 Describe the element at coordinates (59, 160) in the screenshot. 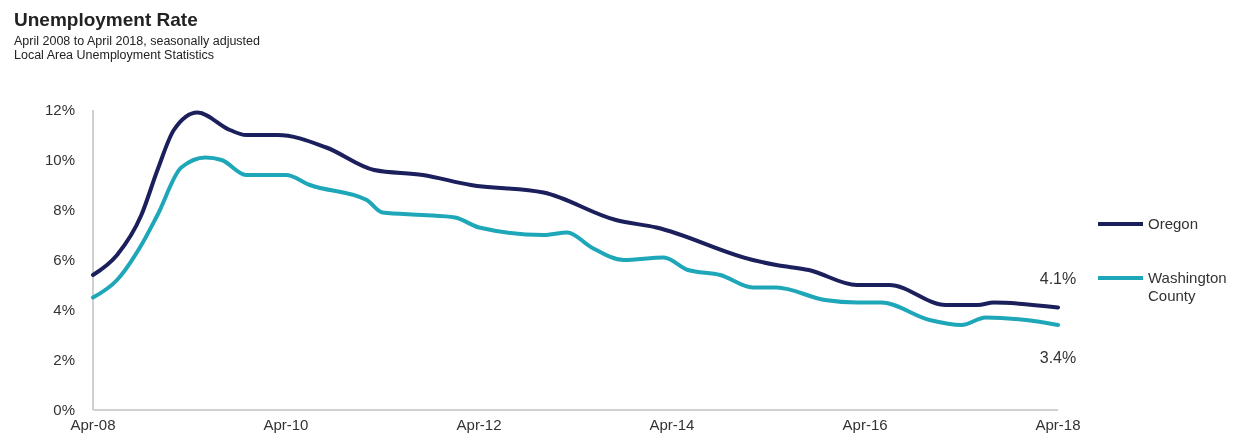

I see `y-tick-label: 10%` at that location.